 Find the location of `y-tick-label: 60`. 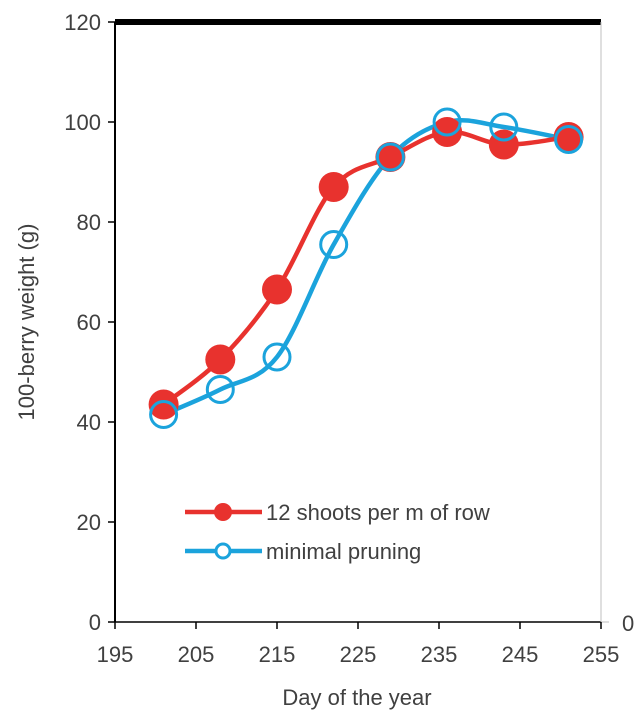

y-tick-label: 60 is located at coordinates (89, 322).